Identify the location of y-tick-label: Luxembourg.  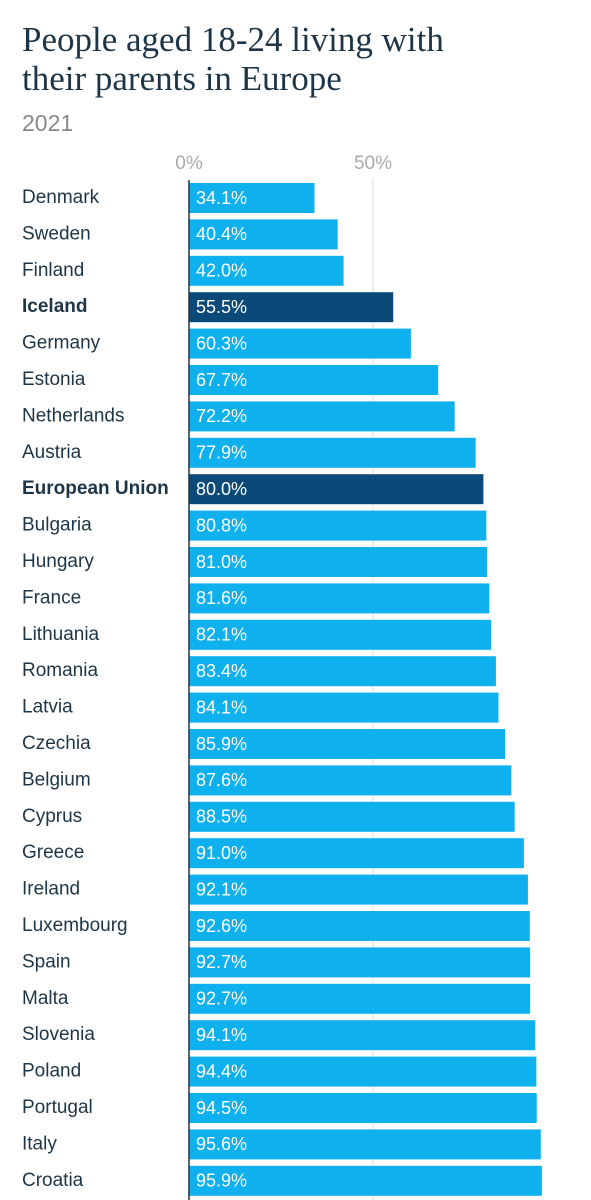
(75, 925).